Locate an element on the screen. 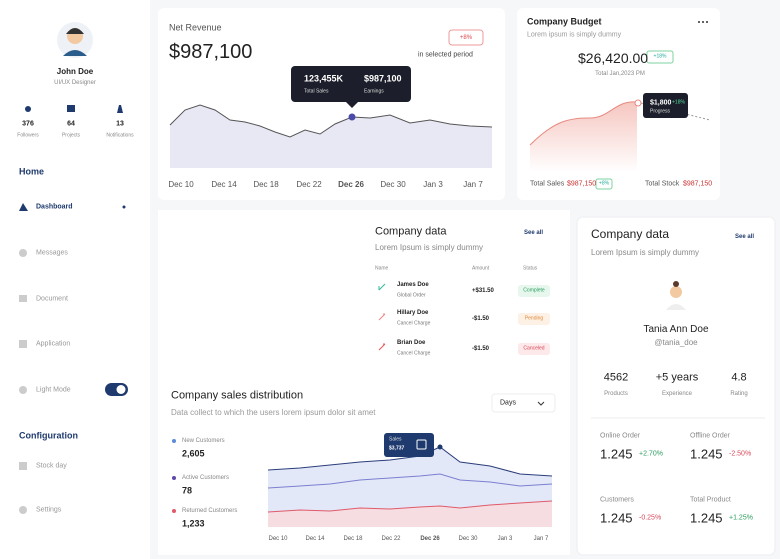  tooltip-value: $987,100 is located at coordinates (383, 78).